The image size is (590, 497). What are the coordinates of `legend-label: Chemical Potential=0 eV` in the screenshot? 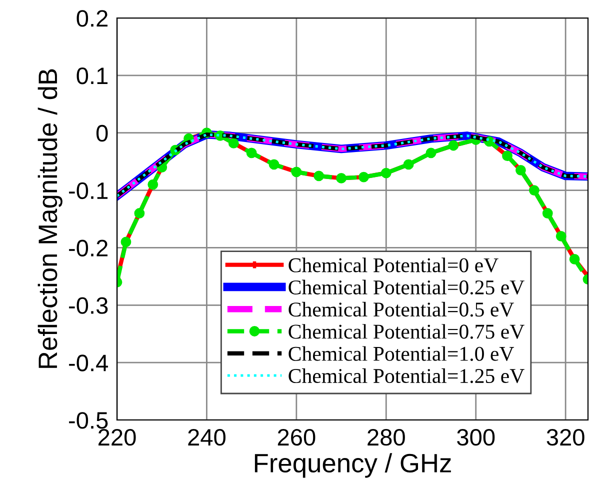 It's located at (393, 265).